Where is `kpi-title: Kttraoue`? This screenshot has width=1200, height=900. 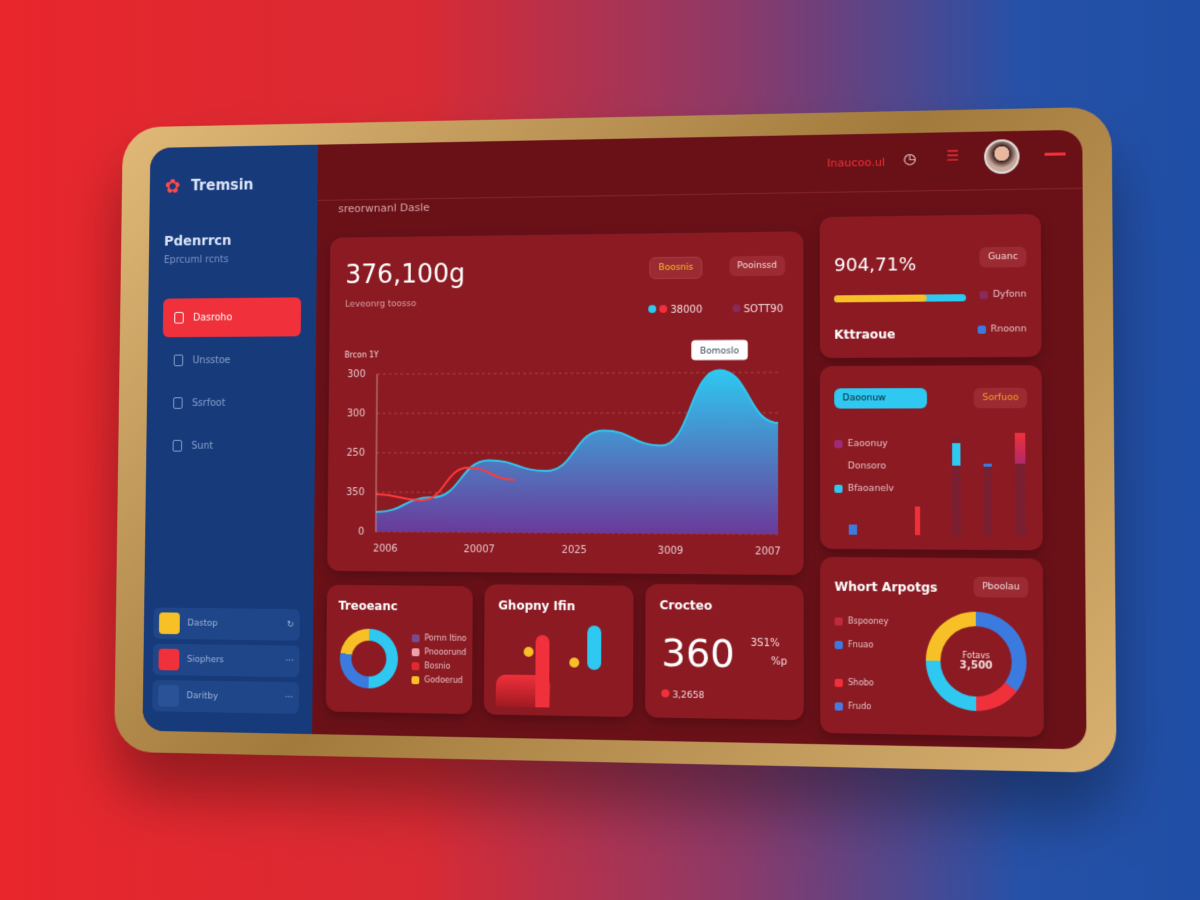
kpi-title: Kttraoue is located at coordinates (865, 334).